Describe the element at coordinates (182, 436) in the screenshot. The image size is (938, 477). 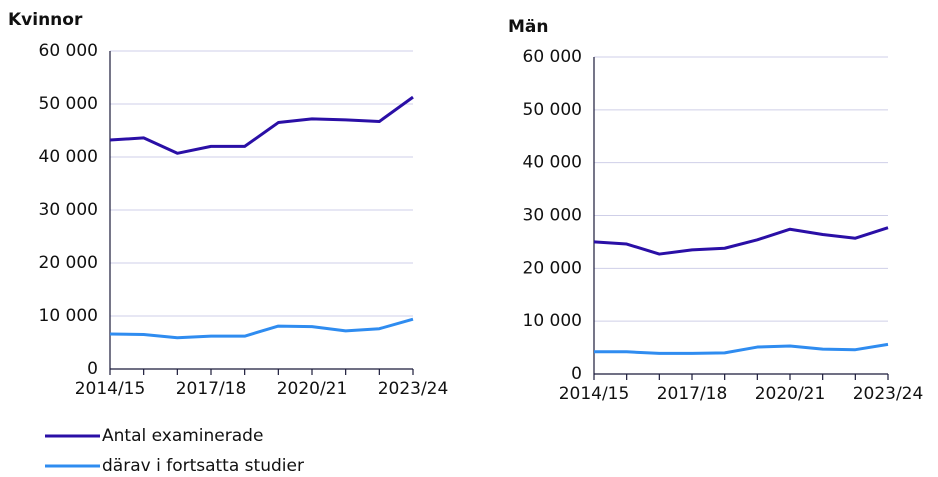
I see `legend-label: Antal examinerade` at that location.